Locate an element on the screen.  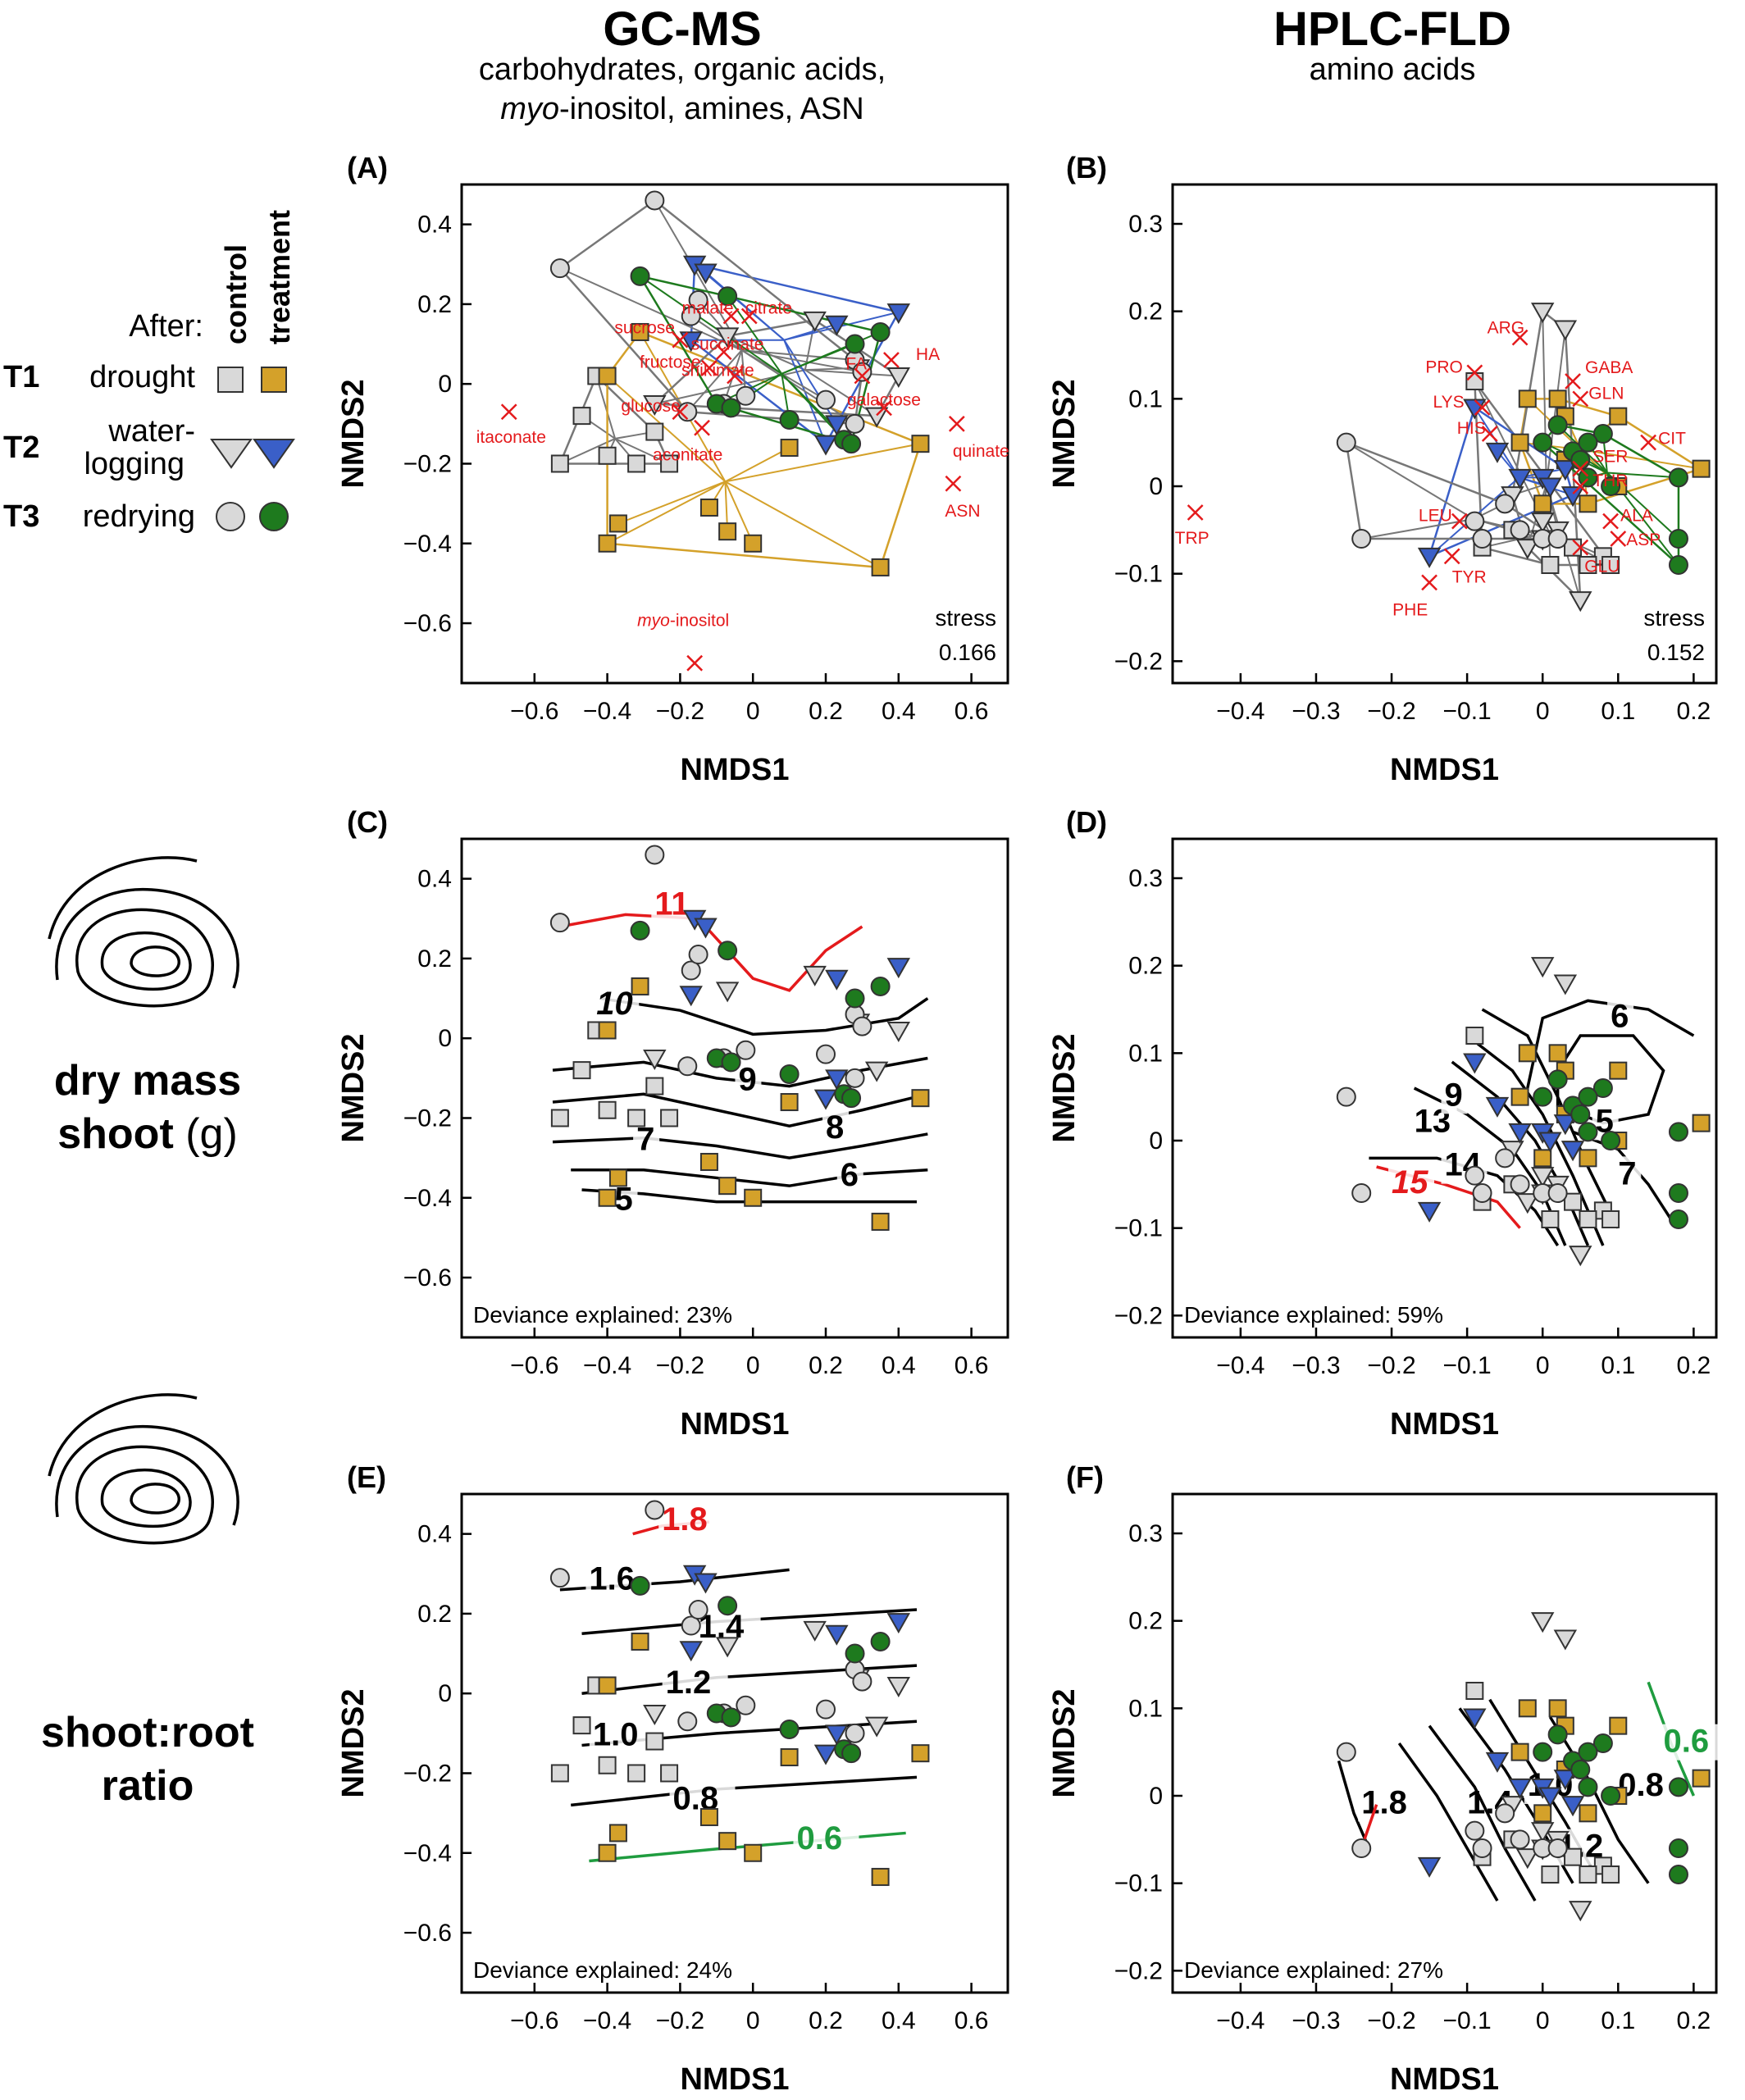
group-hull-redrying_treatment is located at coordinates (761, 360).